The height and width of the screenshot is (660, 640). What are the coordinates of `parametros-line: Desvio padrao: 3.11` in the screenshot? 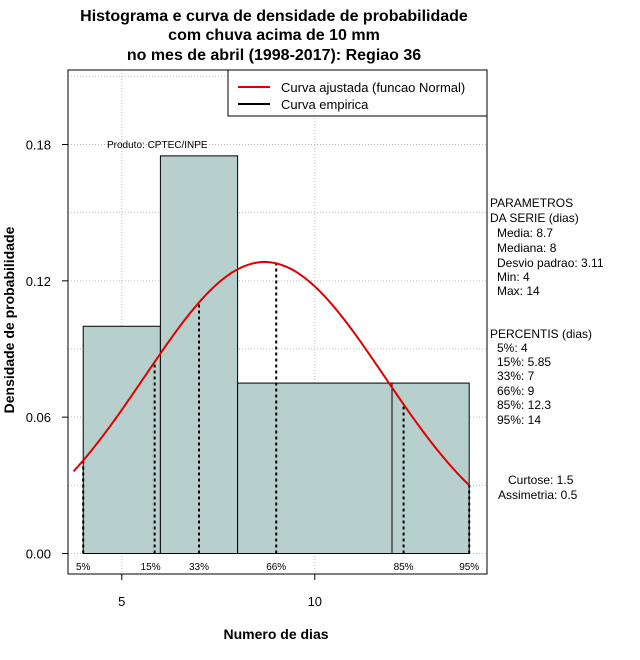 It's located at (550, 263).